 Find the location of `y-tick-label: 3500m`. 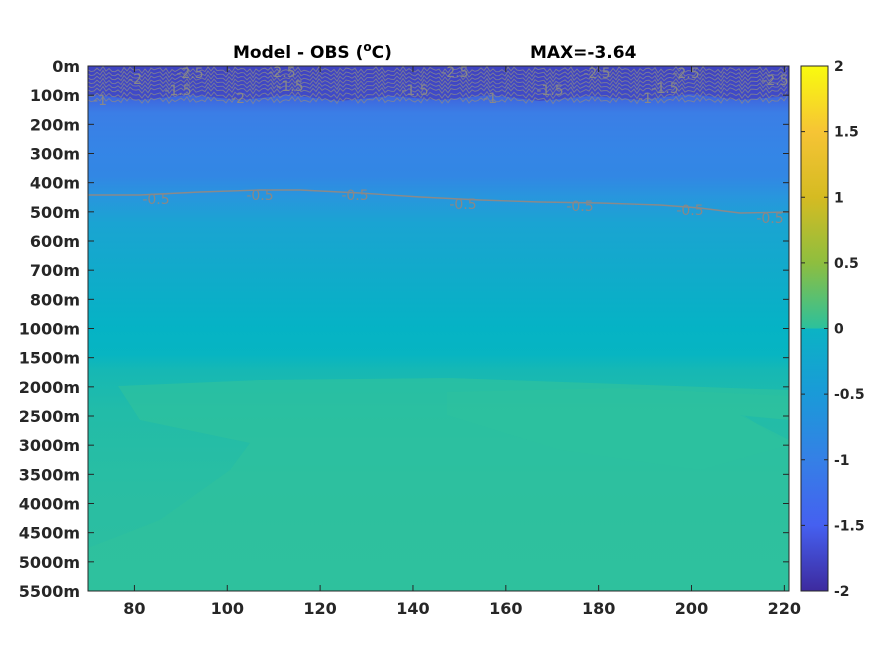

y-tick-label: 3500m is located at coordinates (49, 474).